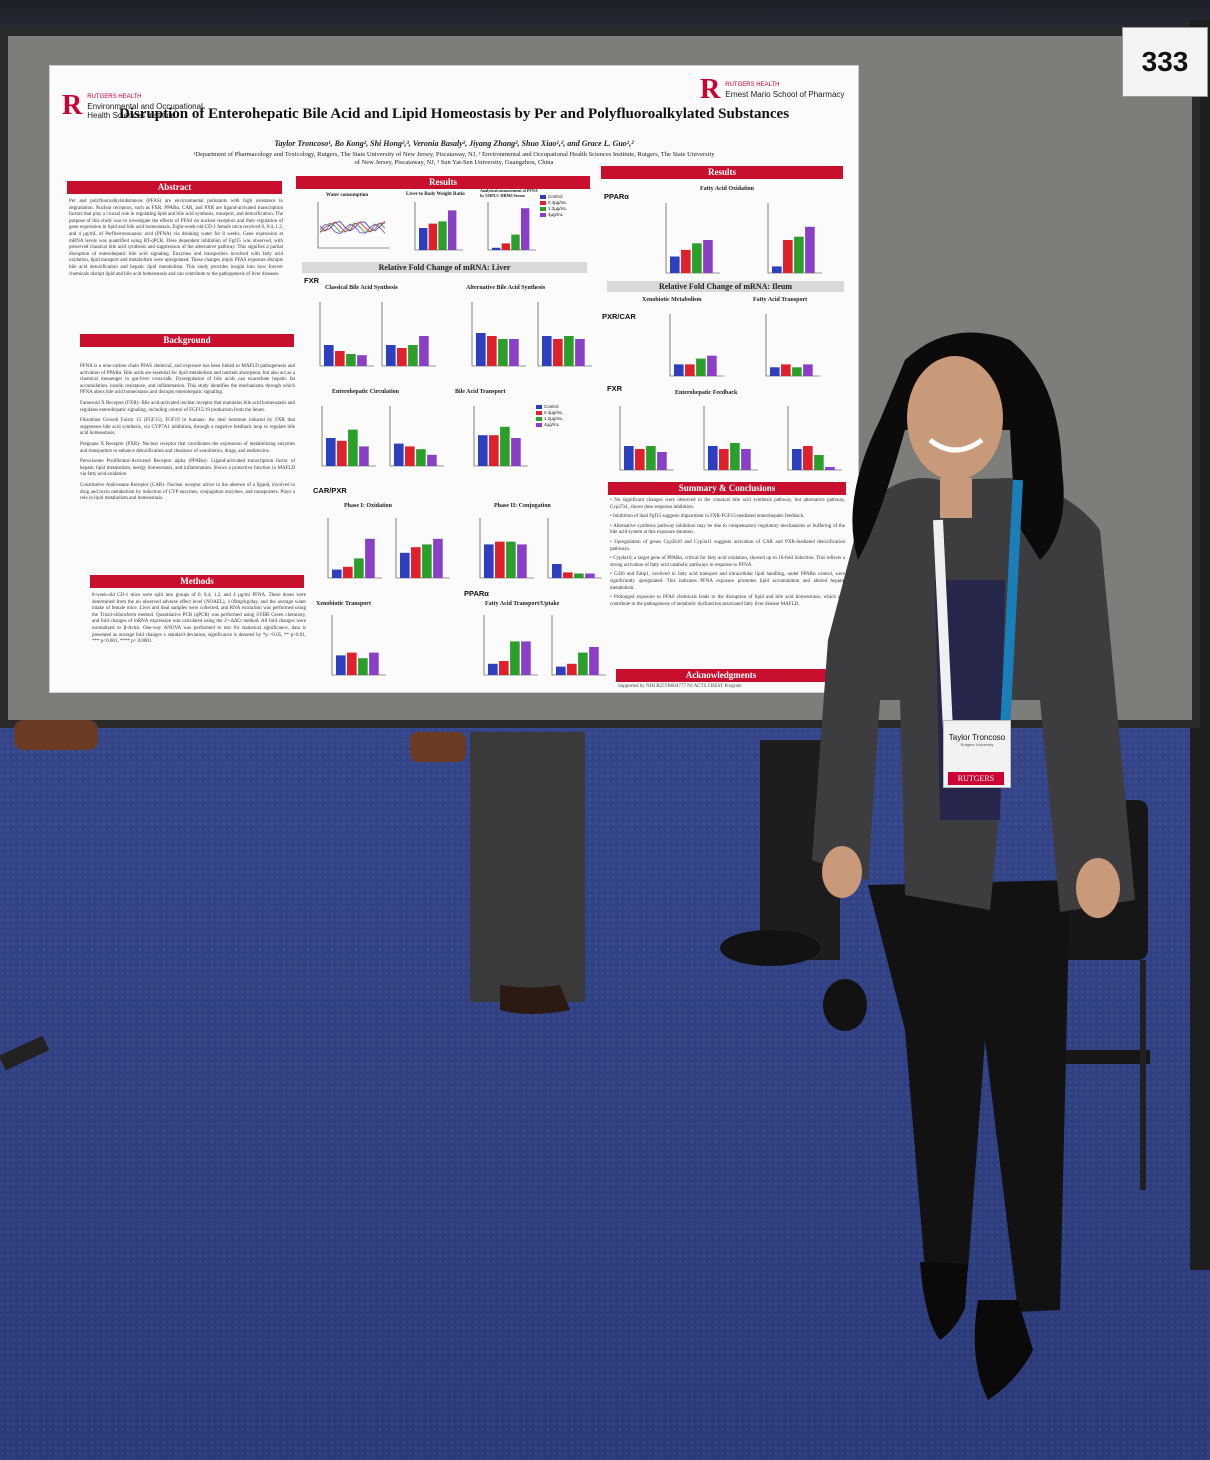  What do you see at coordinates (710, 89) in the screenshot?
I see `rutgers-r-logo: R` at bounding box center [710, 89].